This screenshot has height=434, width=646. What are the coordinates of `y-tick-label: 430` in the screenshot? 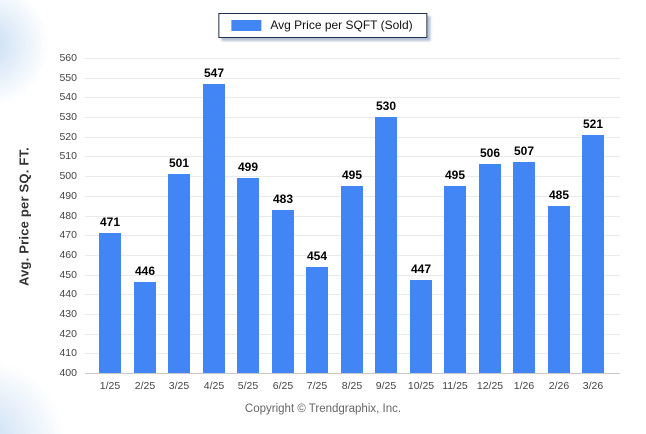 It's located at (68, 314).